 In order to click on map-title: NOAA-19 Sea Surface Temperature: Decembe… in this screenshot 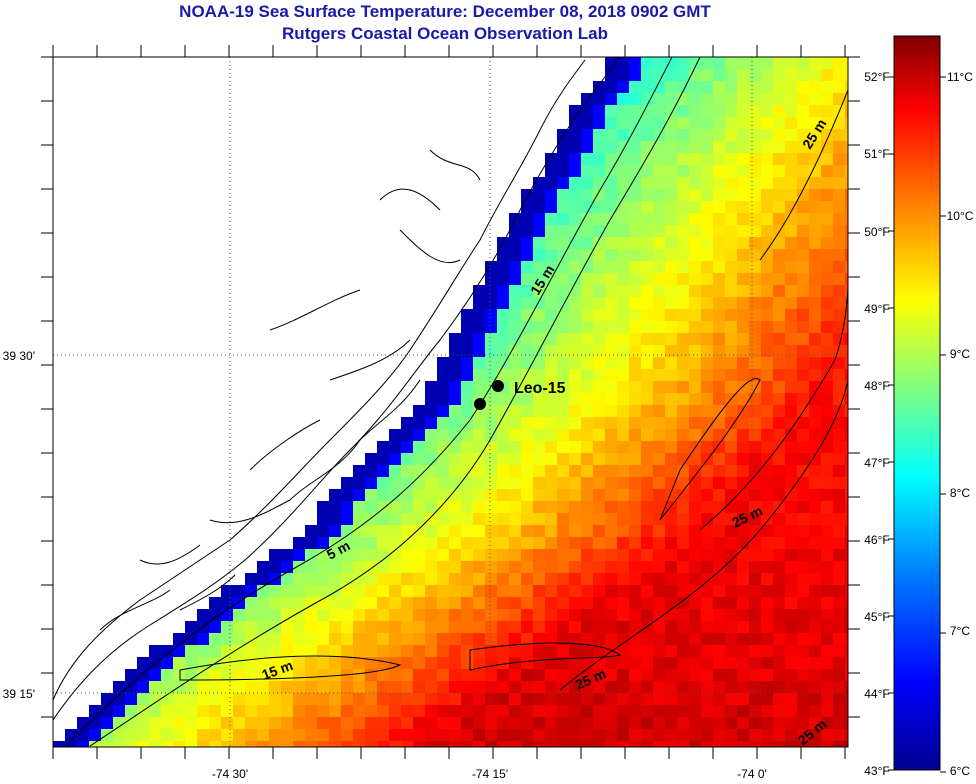, I will do `click(445, 11)`.